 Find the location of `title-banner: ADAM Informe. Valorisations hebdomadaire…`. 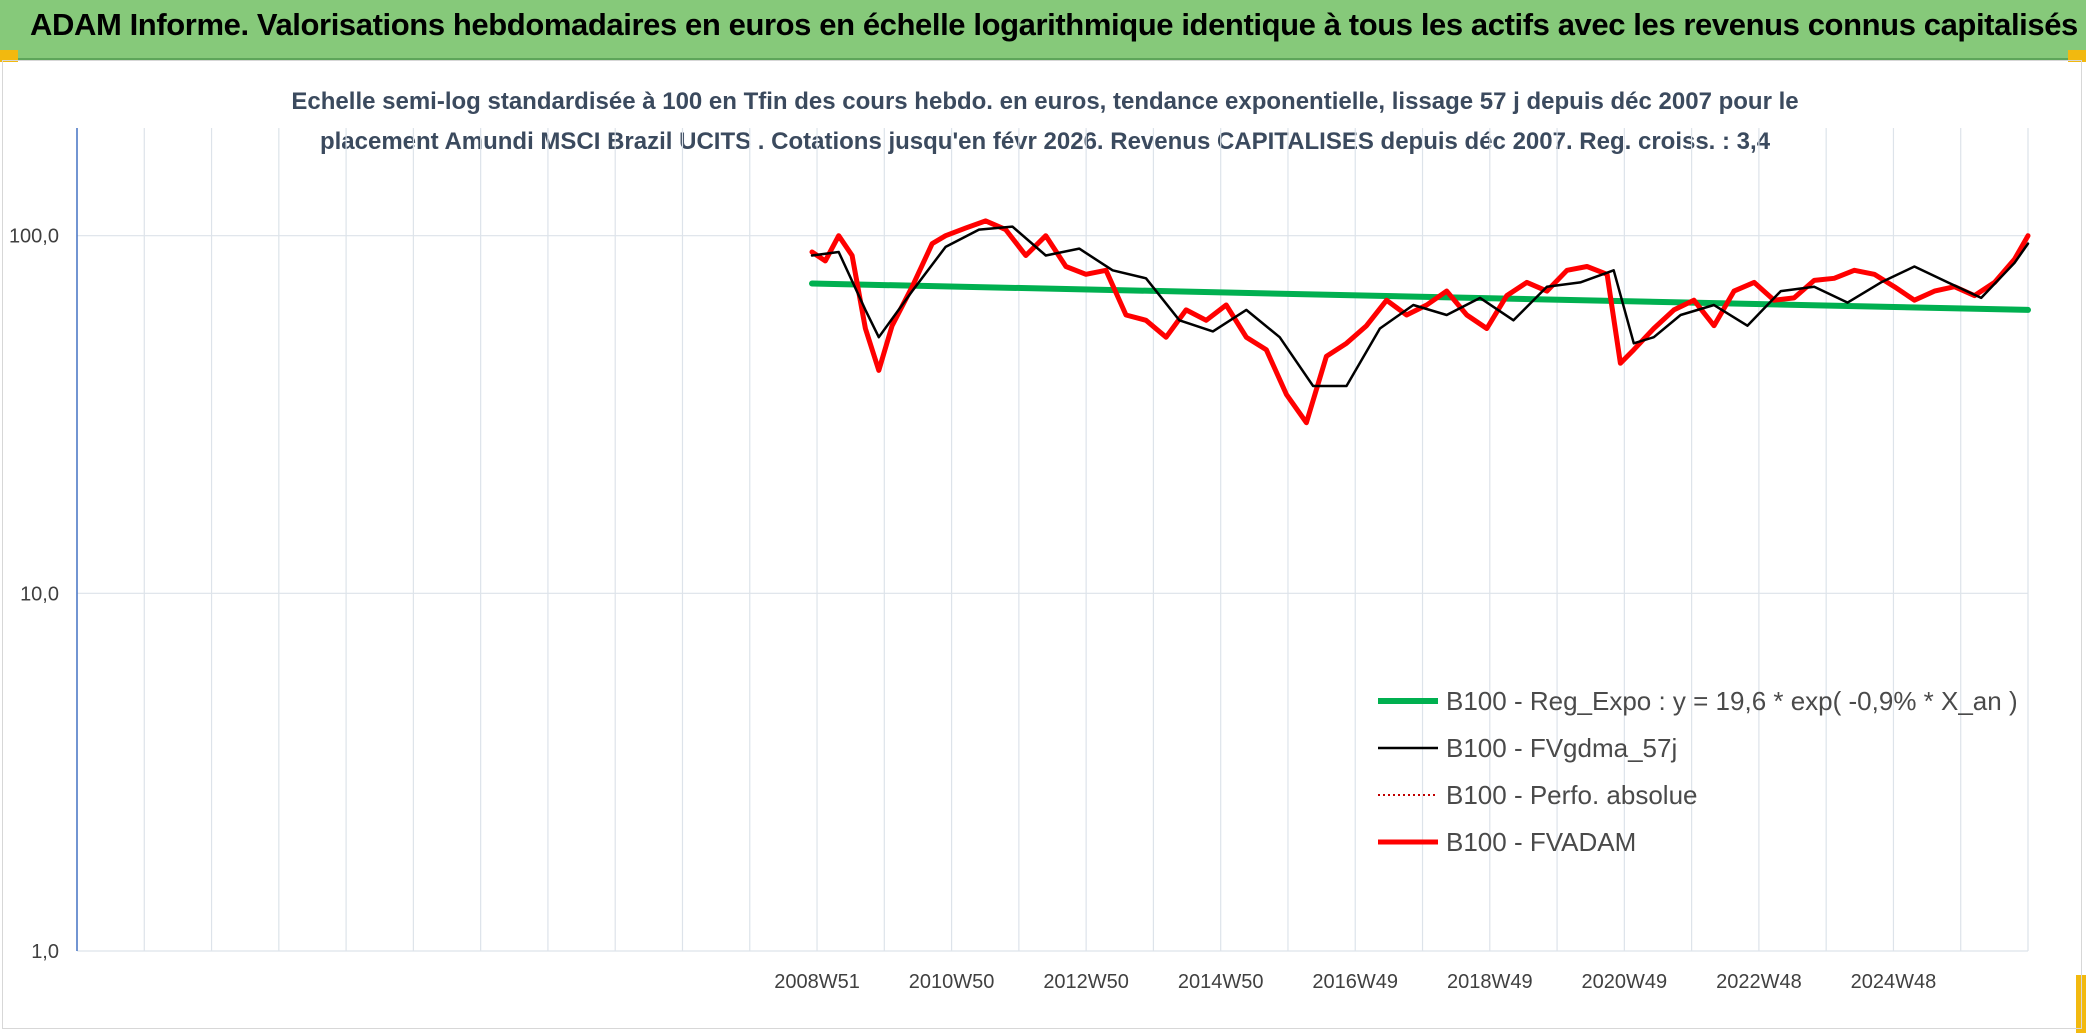

title-banner: ADAM Informe. Valorisations hebdomadaire… is located at coordinates (1043, 30).